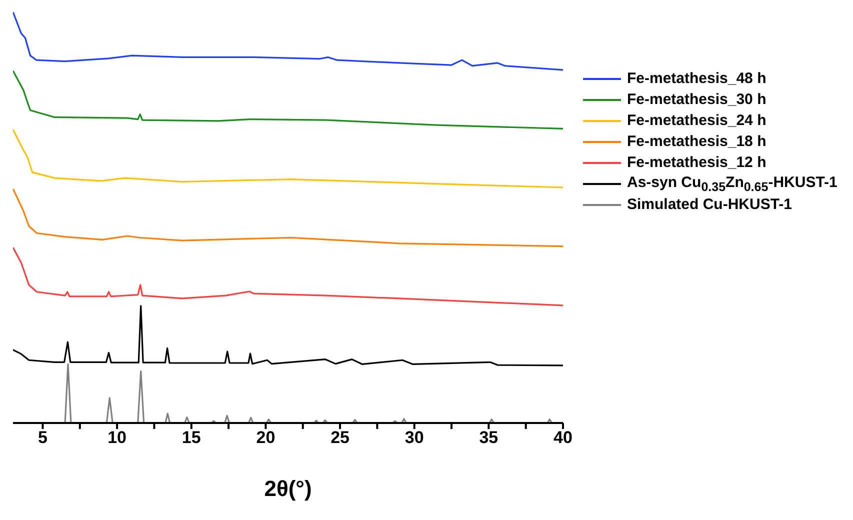 This screenshot has height=520, width=853. What do you see at coordinates (488, 438) in the screenshot?
I see `x-tick-label: 35` at bounding box center [488, 438].